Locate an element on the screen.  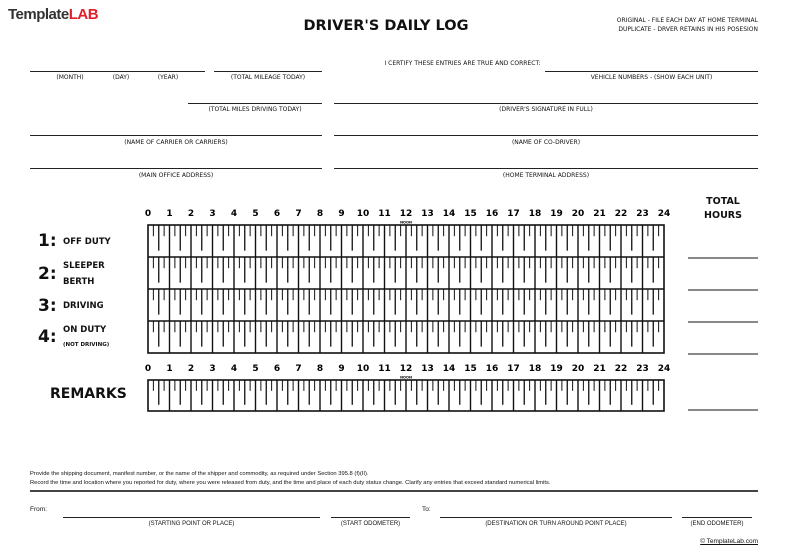
copyright-link: © TemplateLab.com is located at coordinates (729, 541).